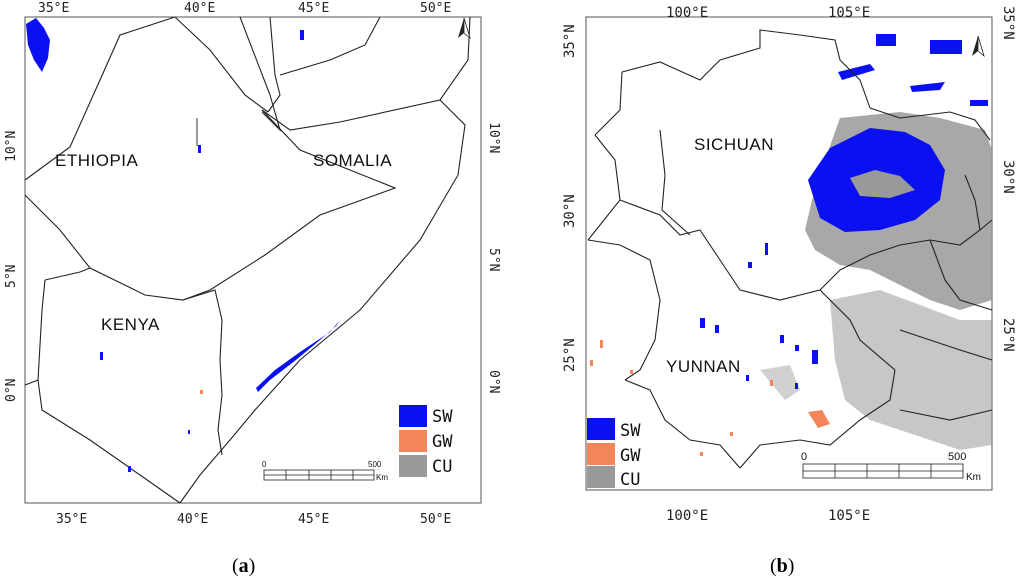 The height and width of the screenshot is (578, 1024). Describe the element at coordinates (493, 381) in the screenshot. I see `lat-tick-right: 0°N` at that location.